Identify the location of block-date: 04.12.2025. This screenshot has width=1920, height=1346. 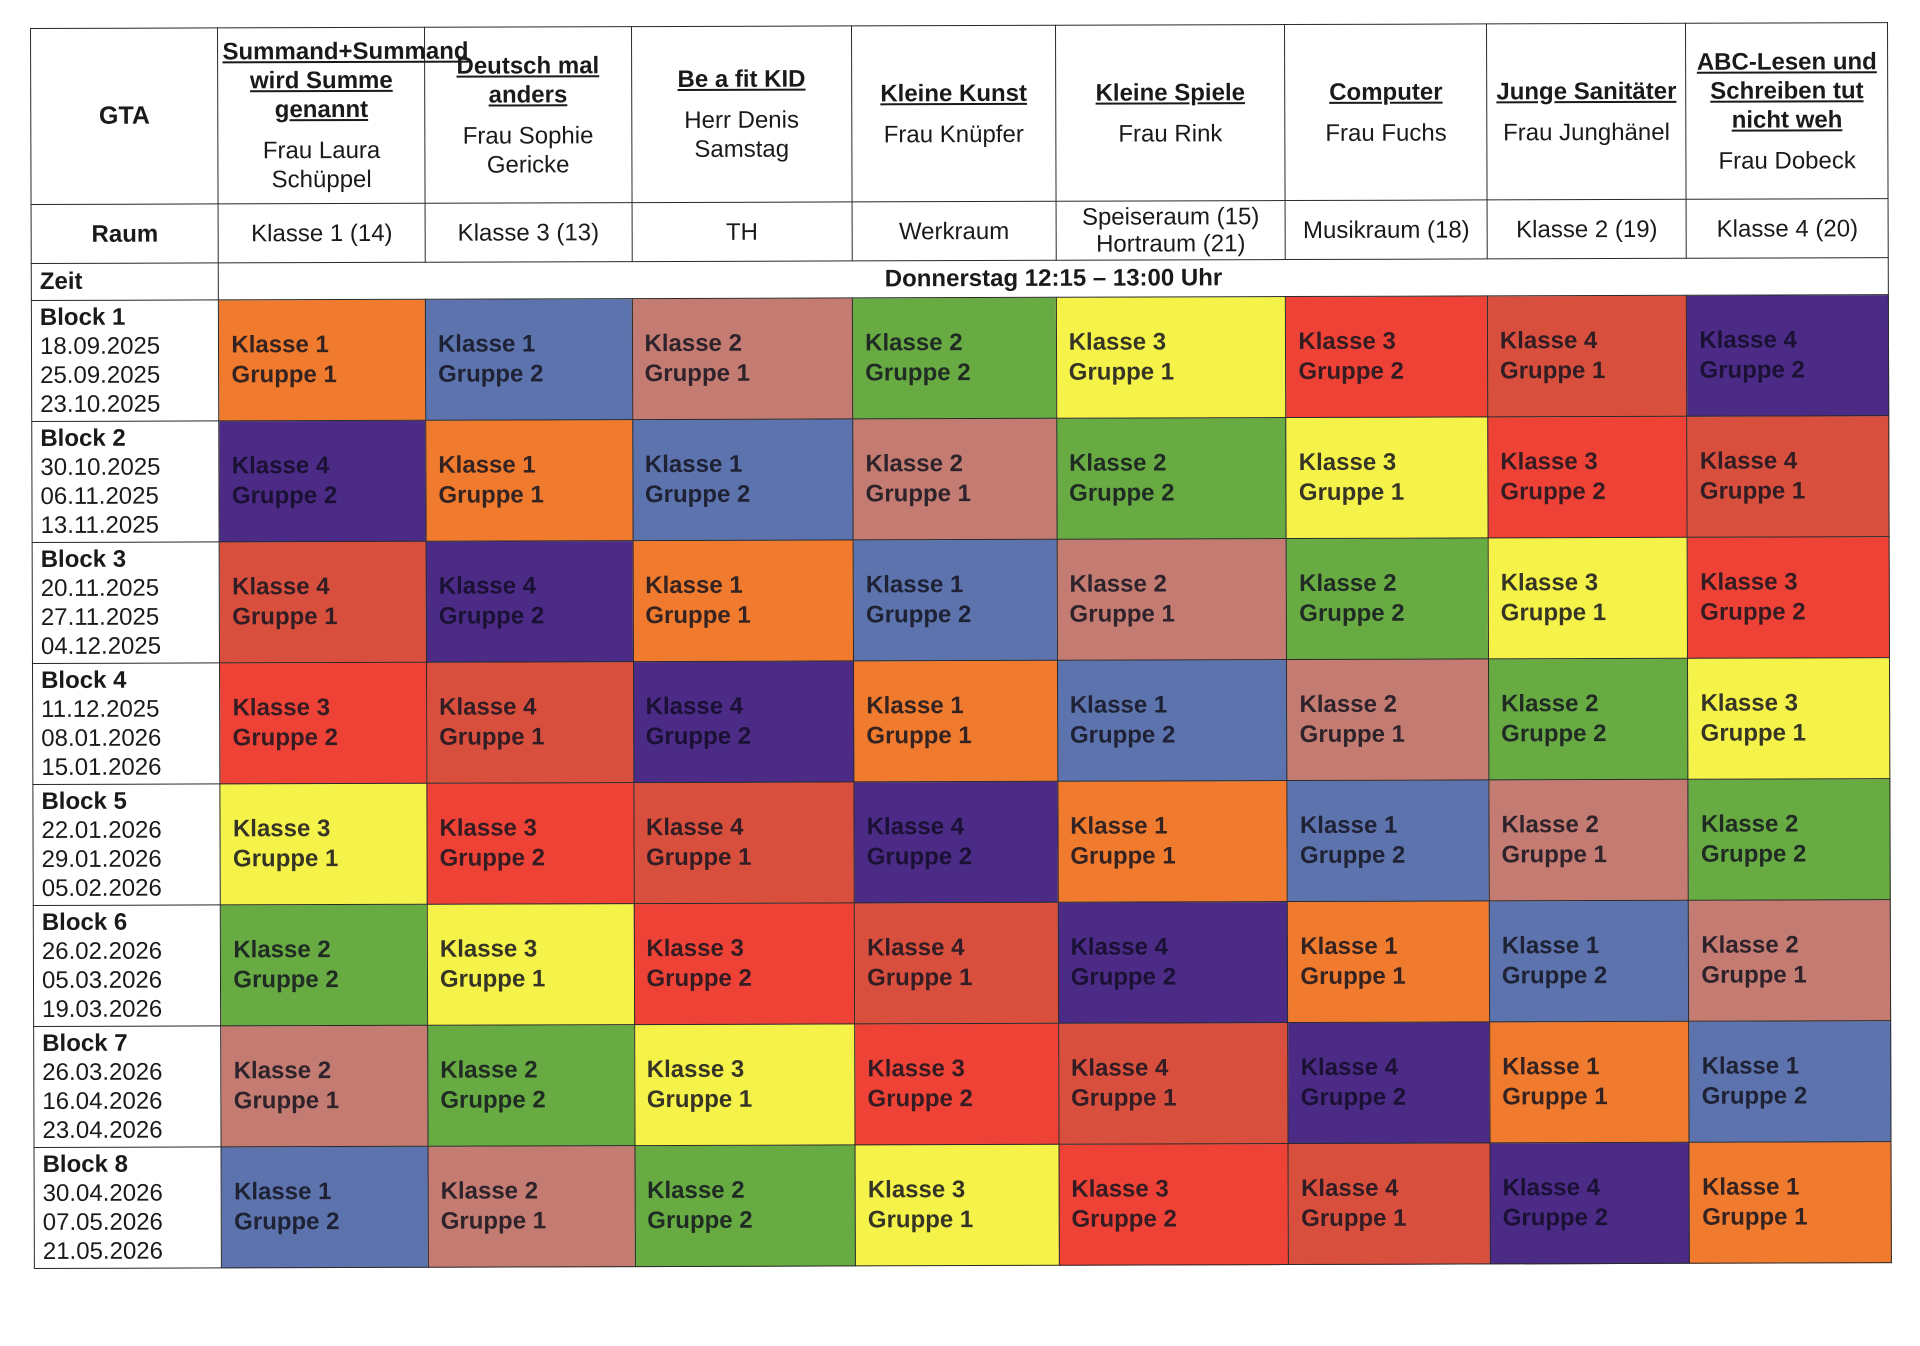
(101, 646).